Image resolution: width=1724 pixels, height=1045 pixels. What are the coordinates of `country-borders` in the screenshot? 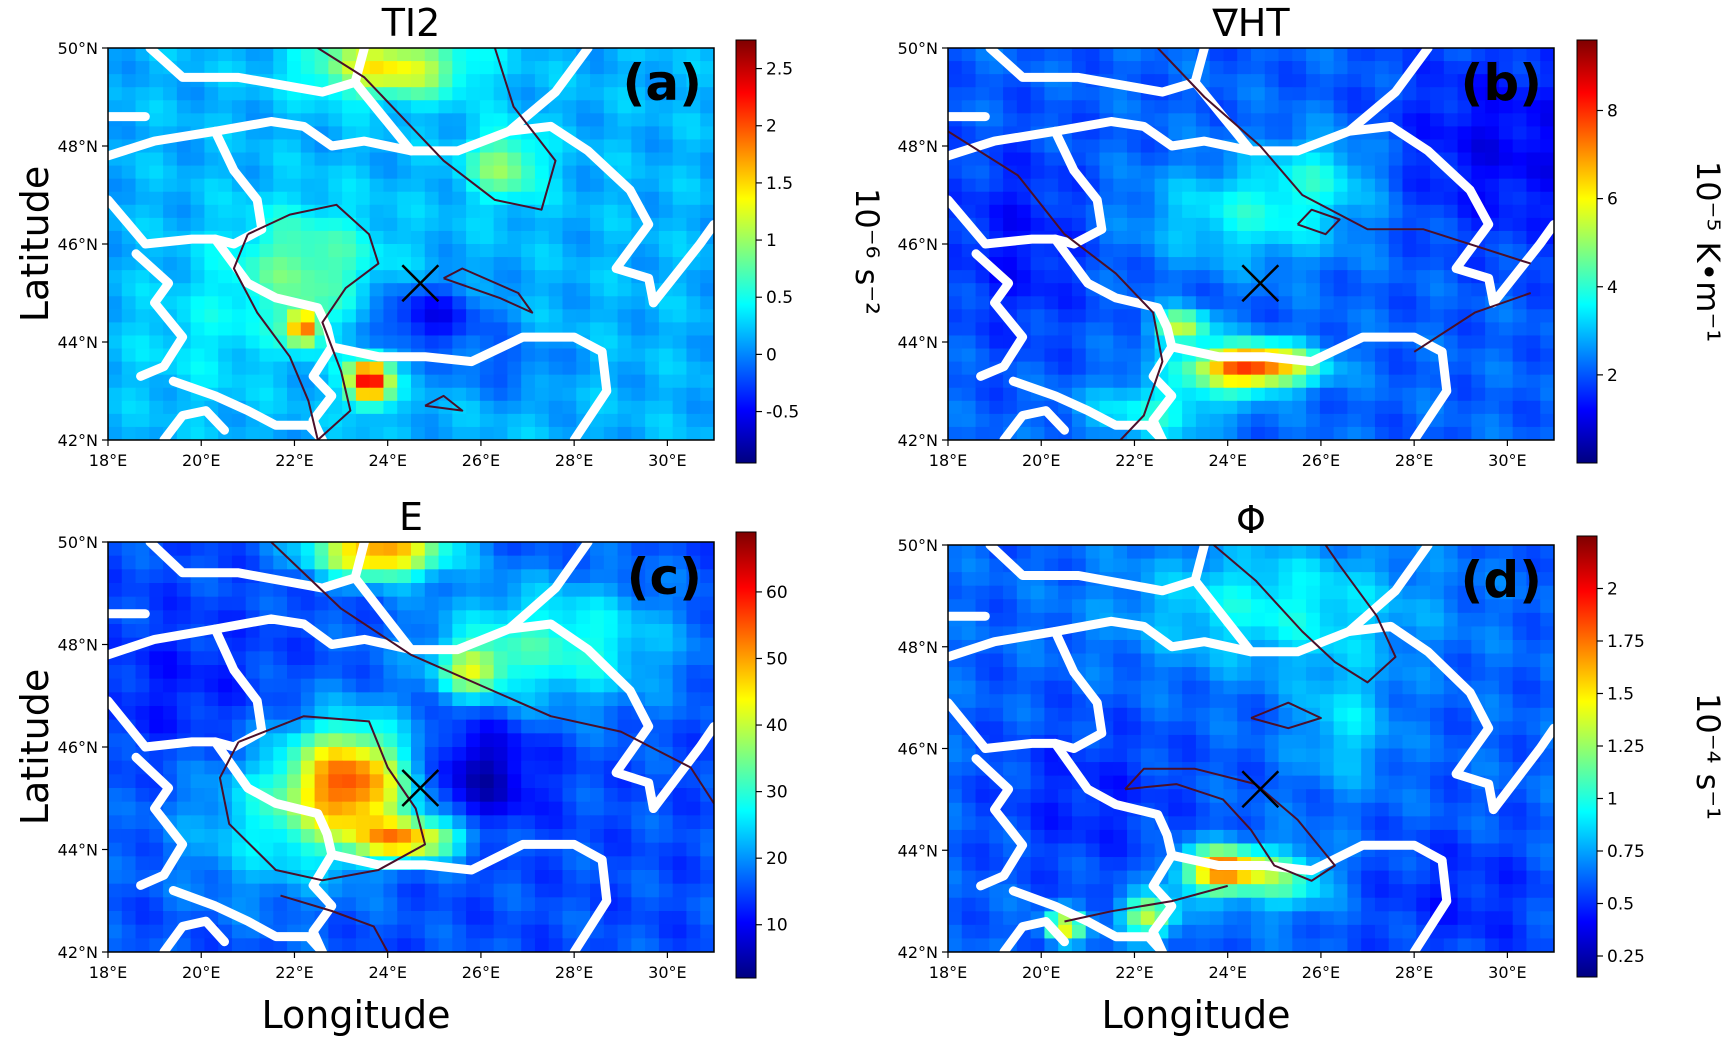 It's located at (411, 747).